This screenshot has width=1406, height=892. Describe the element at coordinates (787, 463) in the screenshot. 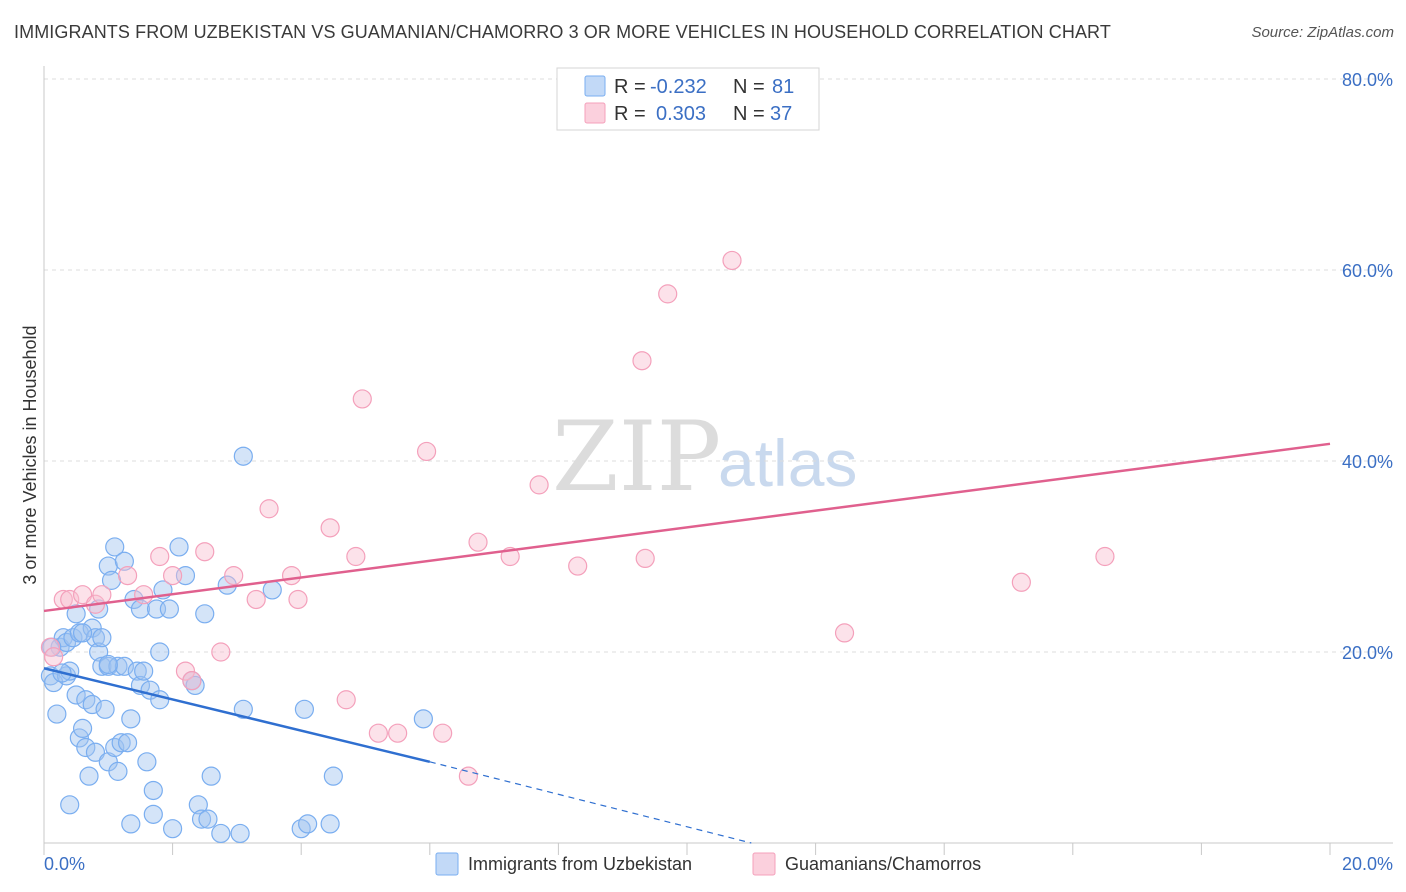

I see `watermark-atlas: atlas` at that location.